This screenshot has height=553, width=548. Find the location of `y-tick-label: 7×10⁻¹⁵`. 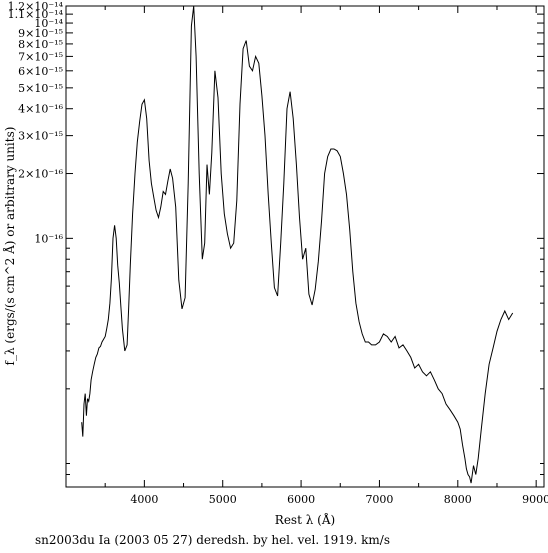

y-tick-label: 7×10⁻¹⁵ is located at coordinates (40, 56).